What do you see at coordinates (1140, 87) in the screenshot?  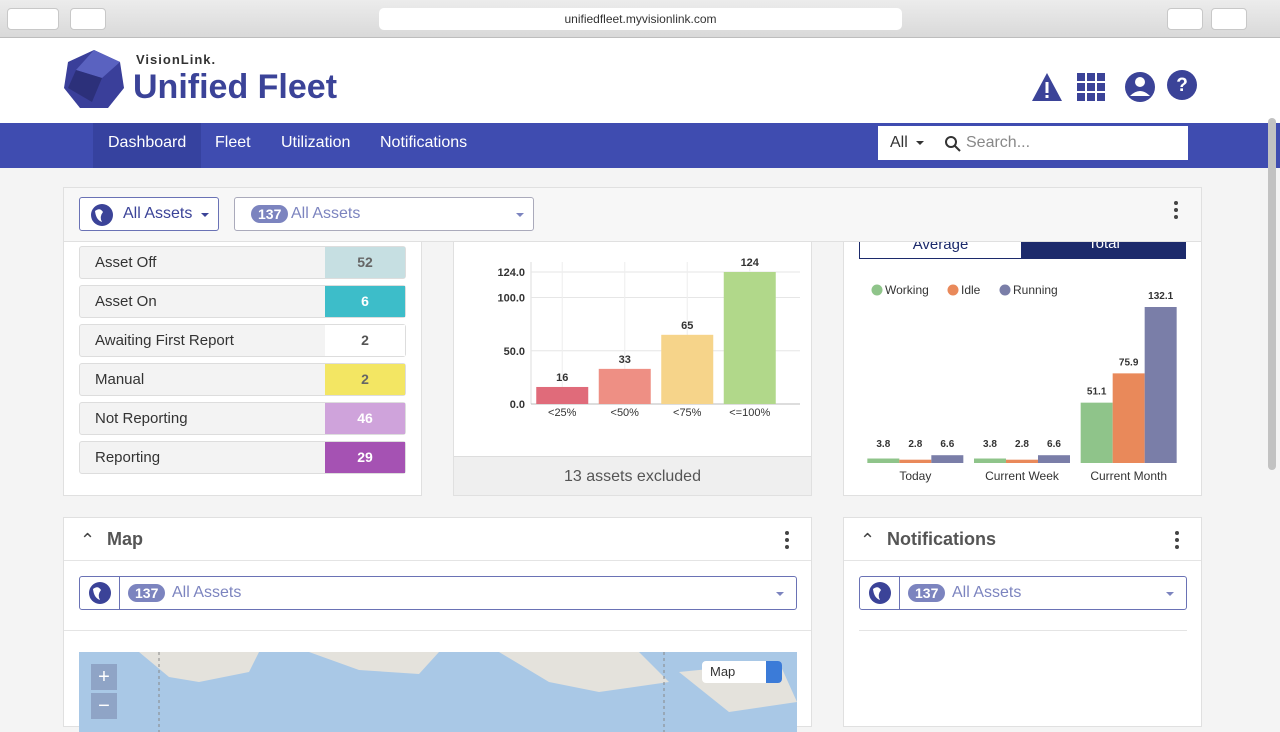 I see `user-icon` at bounding box center [1140, 87].